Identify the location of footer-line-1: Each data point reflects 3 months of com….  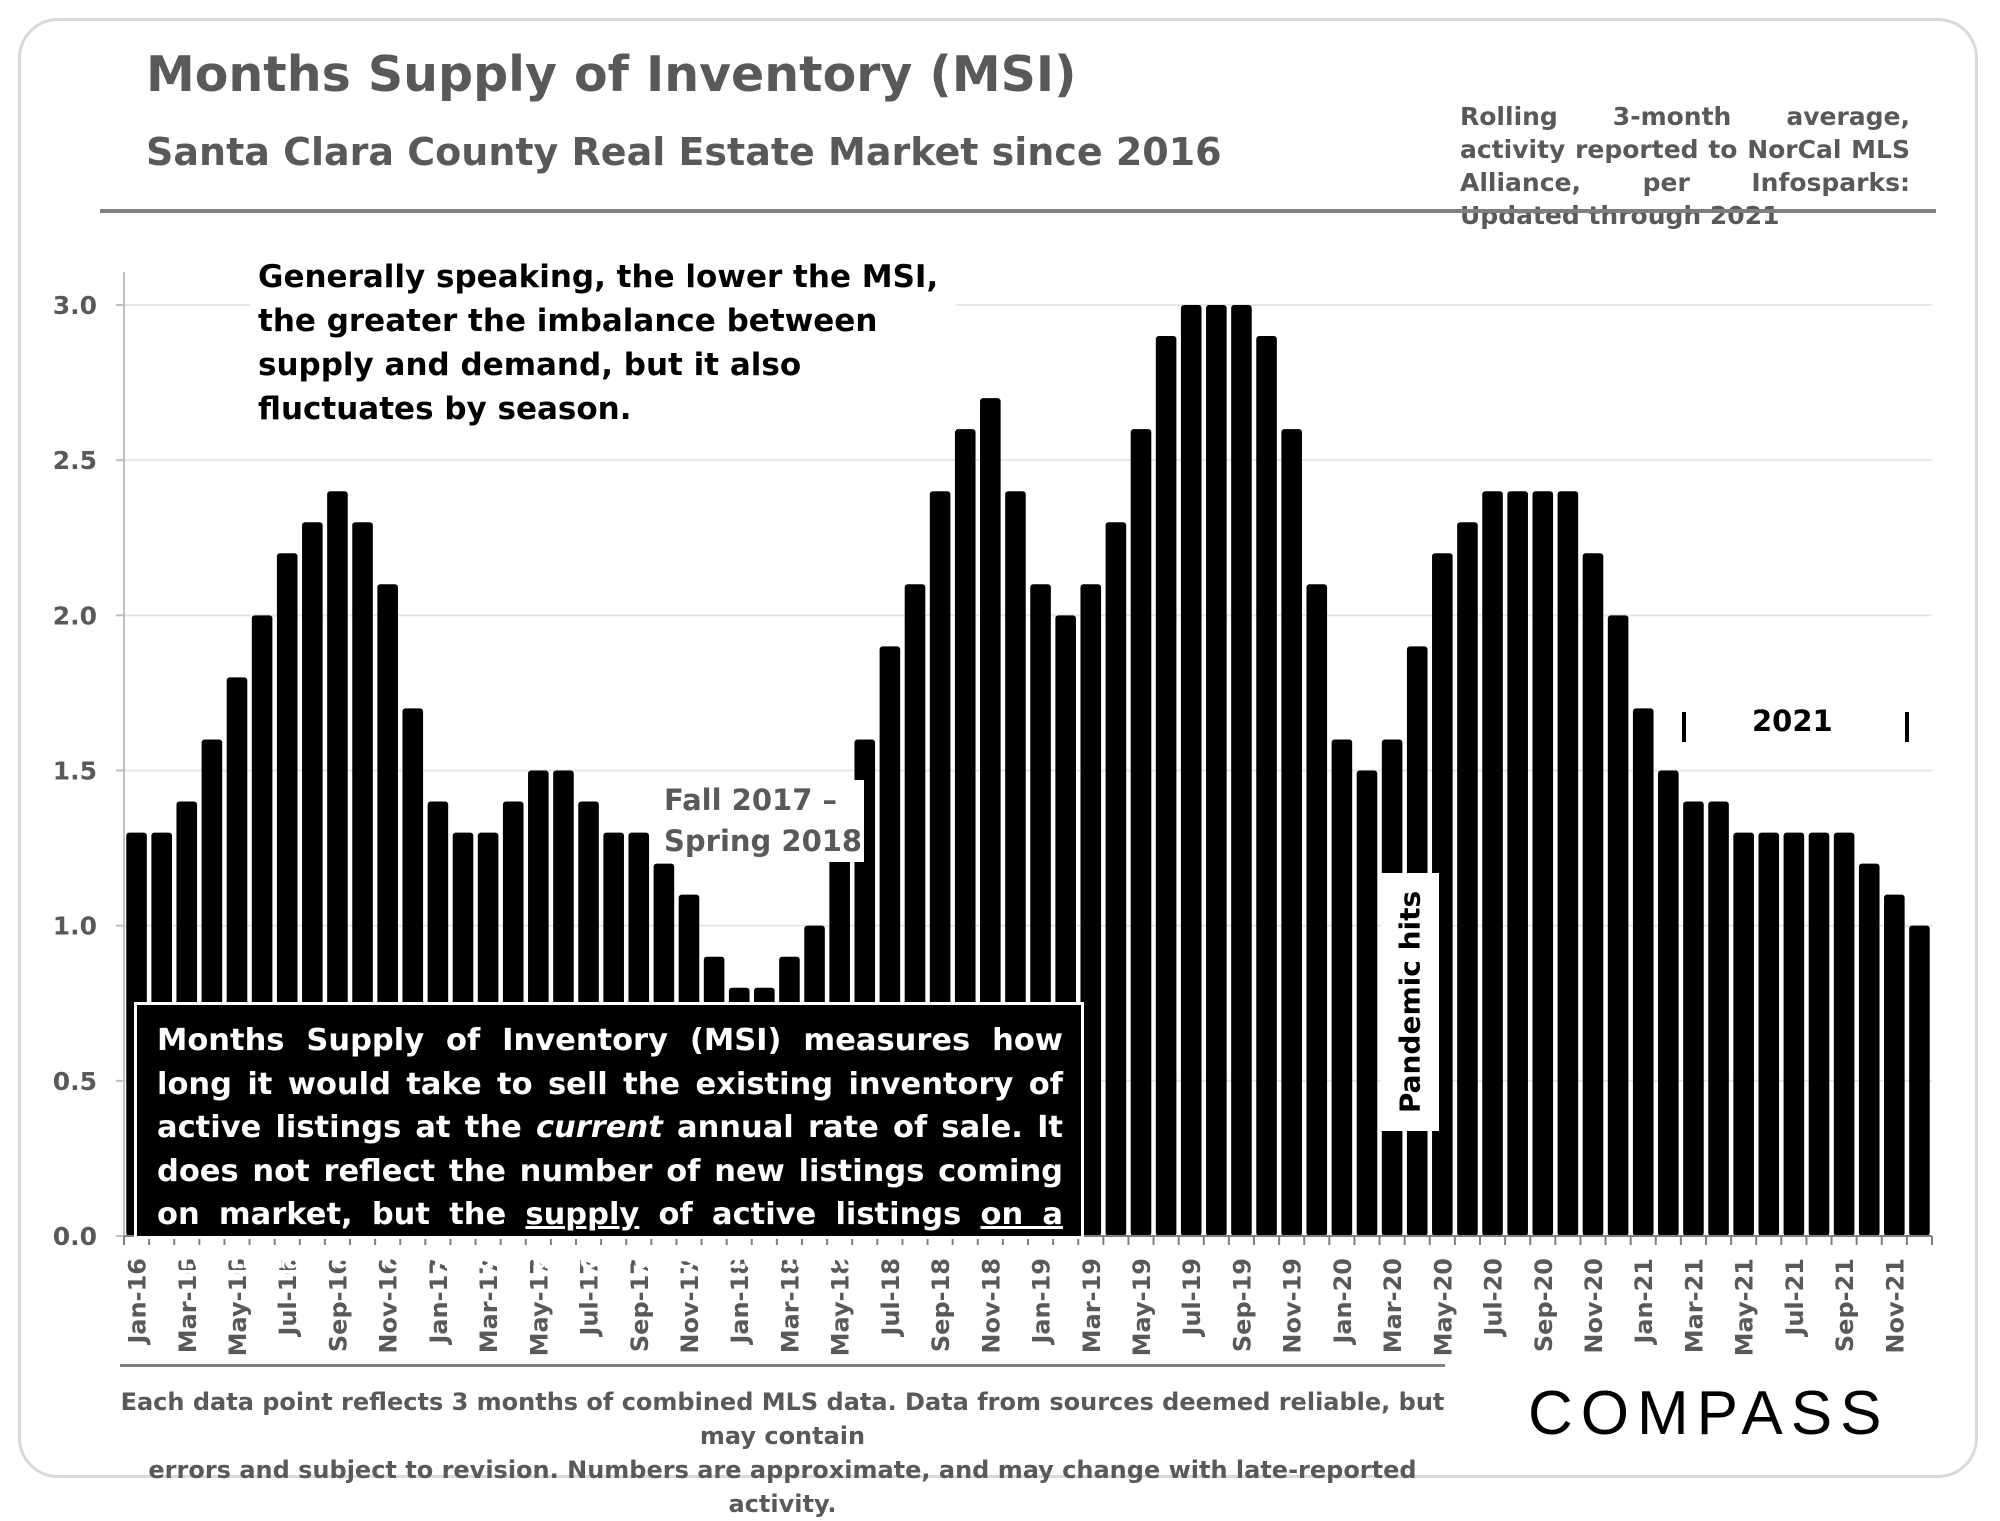
(782, 1419).